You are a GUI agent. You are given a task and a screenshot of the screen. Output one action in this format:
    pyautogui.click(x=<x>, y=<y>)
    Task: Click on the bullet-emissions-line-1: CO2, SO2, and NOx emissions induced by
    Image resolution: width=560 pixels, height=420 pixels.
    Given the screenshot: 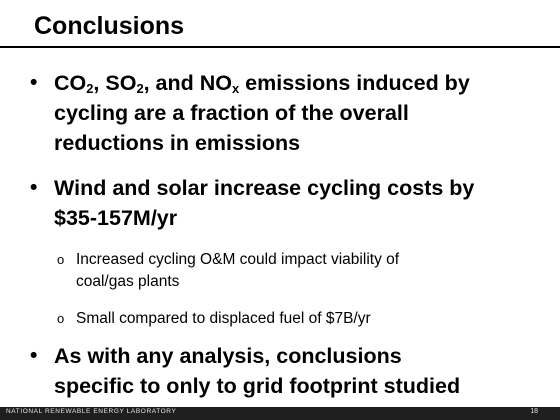 What is the action you would take?
    pyautogui.click(x=262, y=83)
    